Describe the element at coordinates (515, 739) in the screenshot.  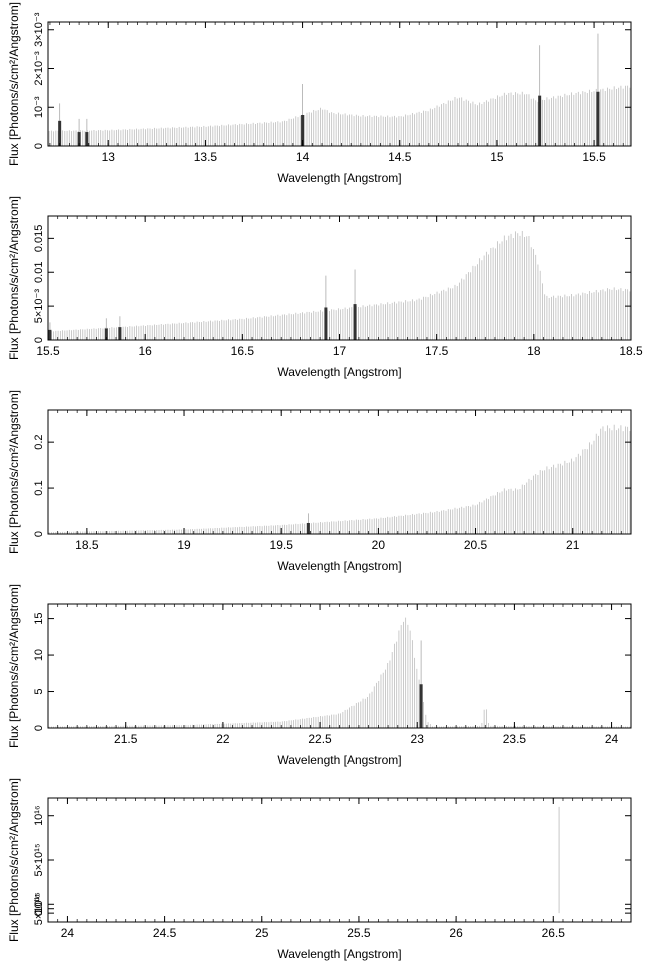
I see `x-tick-label: 23.5` at that location.